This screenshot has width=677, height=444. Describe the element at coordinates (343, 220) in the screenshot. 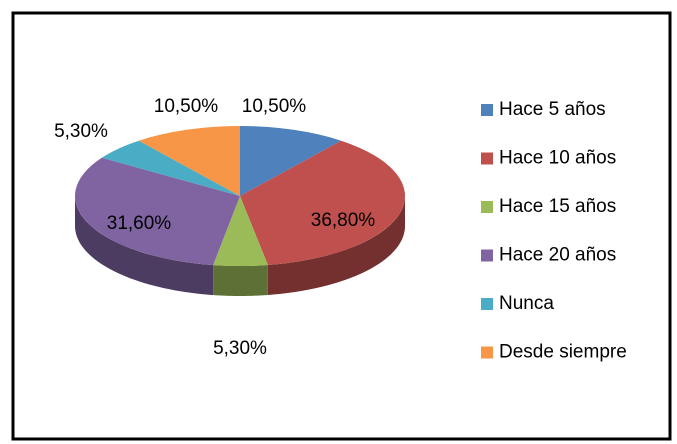

I see `data-label: 36,80%` at that location.